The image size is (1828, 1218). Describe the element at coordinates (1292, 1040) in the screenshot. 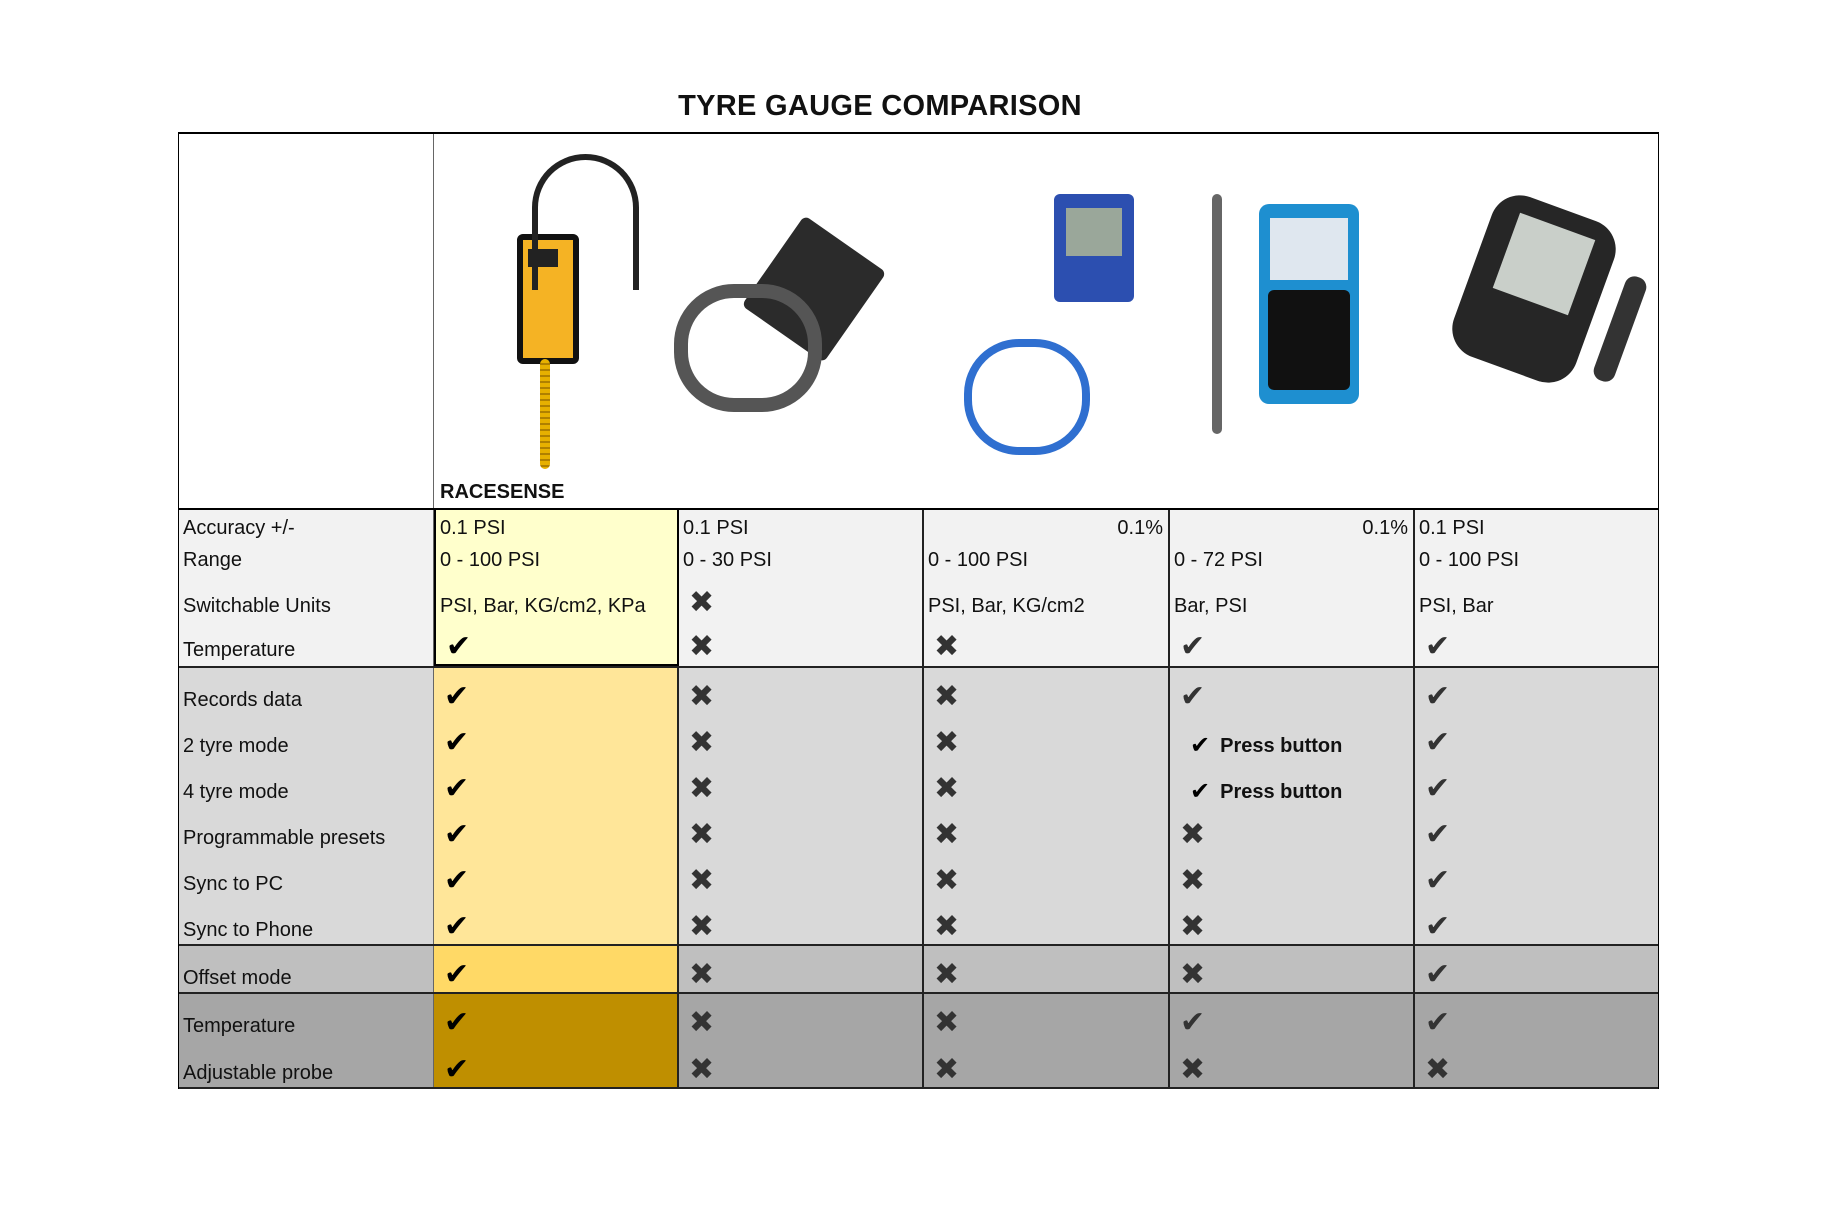

I see `product-column-4: ✔ ✖` at that location.